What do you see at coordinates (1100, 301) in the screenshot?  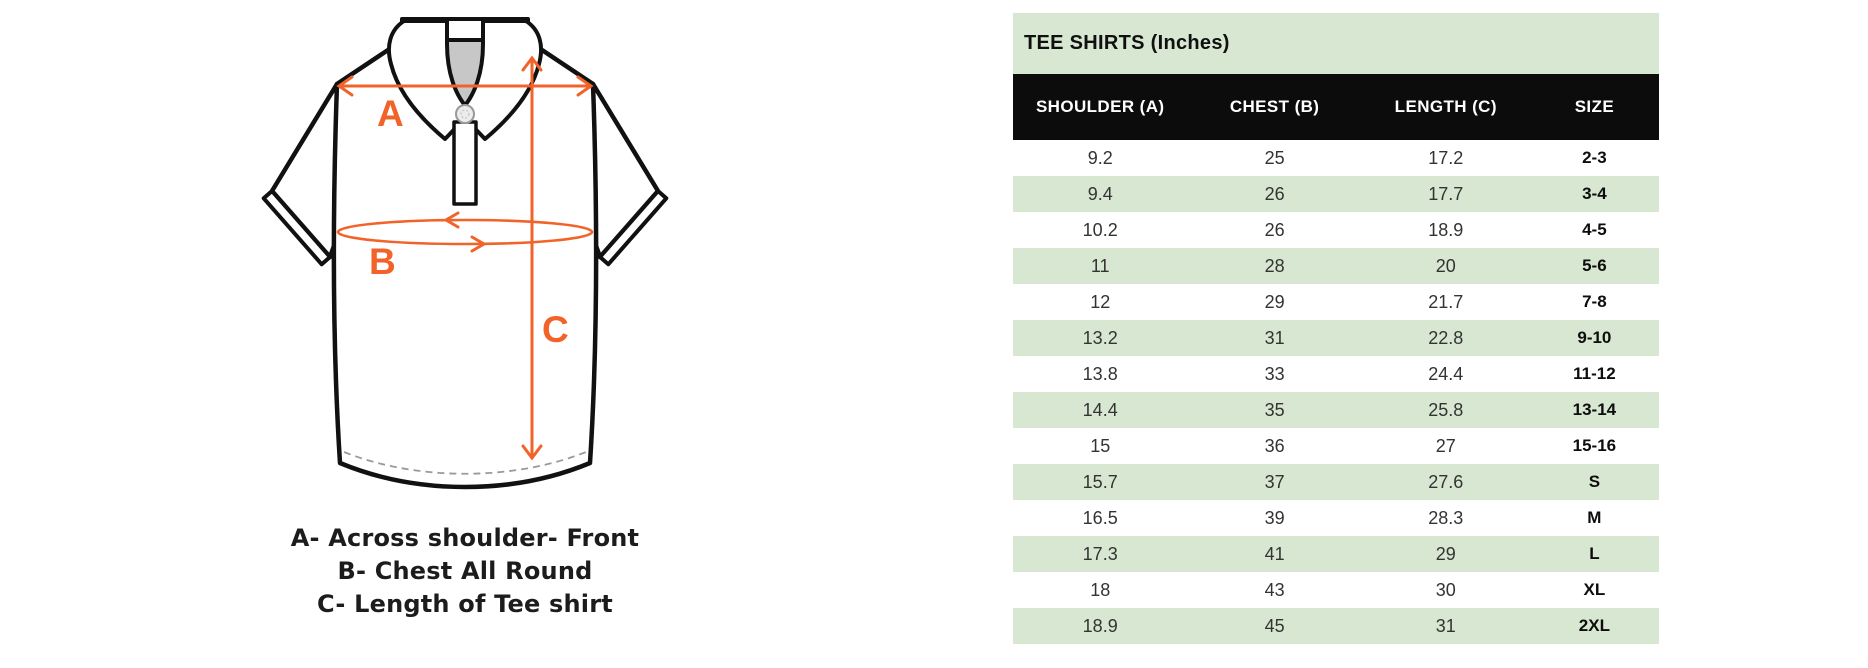 I see `cell-shoulder: 12` at bounding box center [1100, 301].